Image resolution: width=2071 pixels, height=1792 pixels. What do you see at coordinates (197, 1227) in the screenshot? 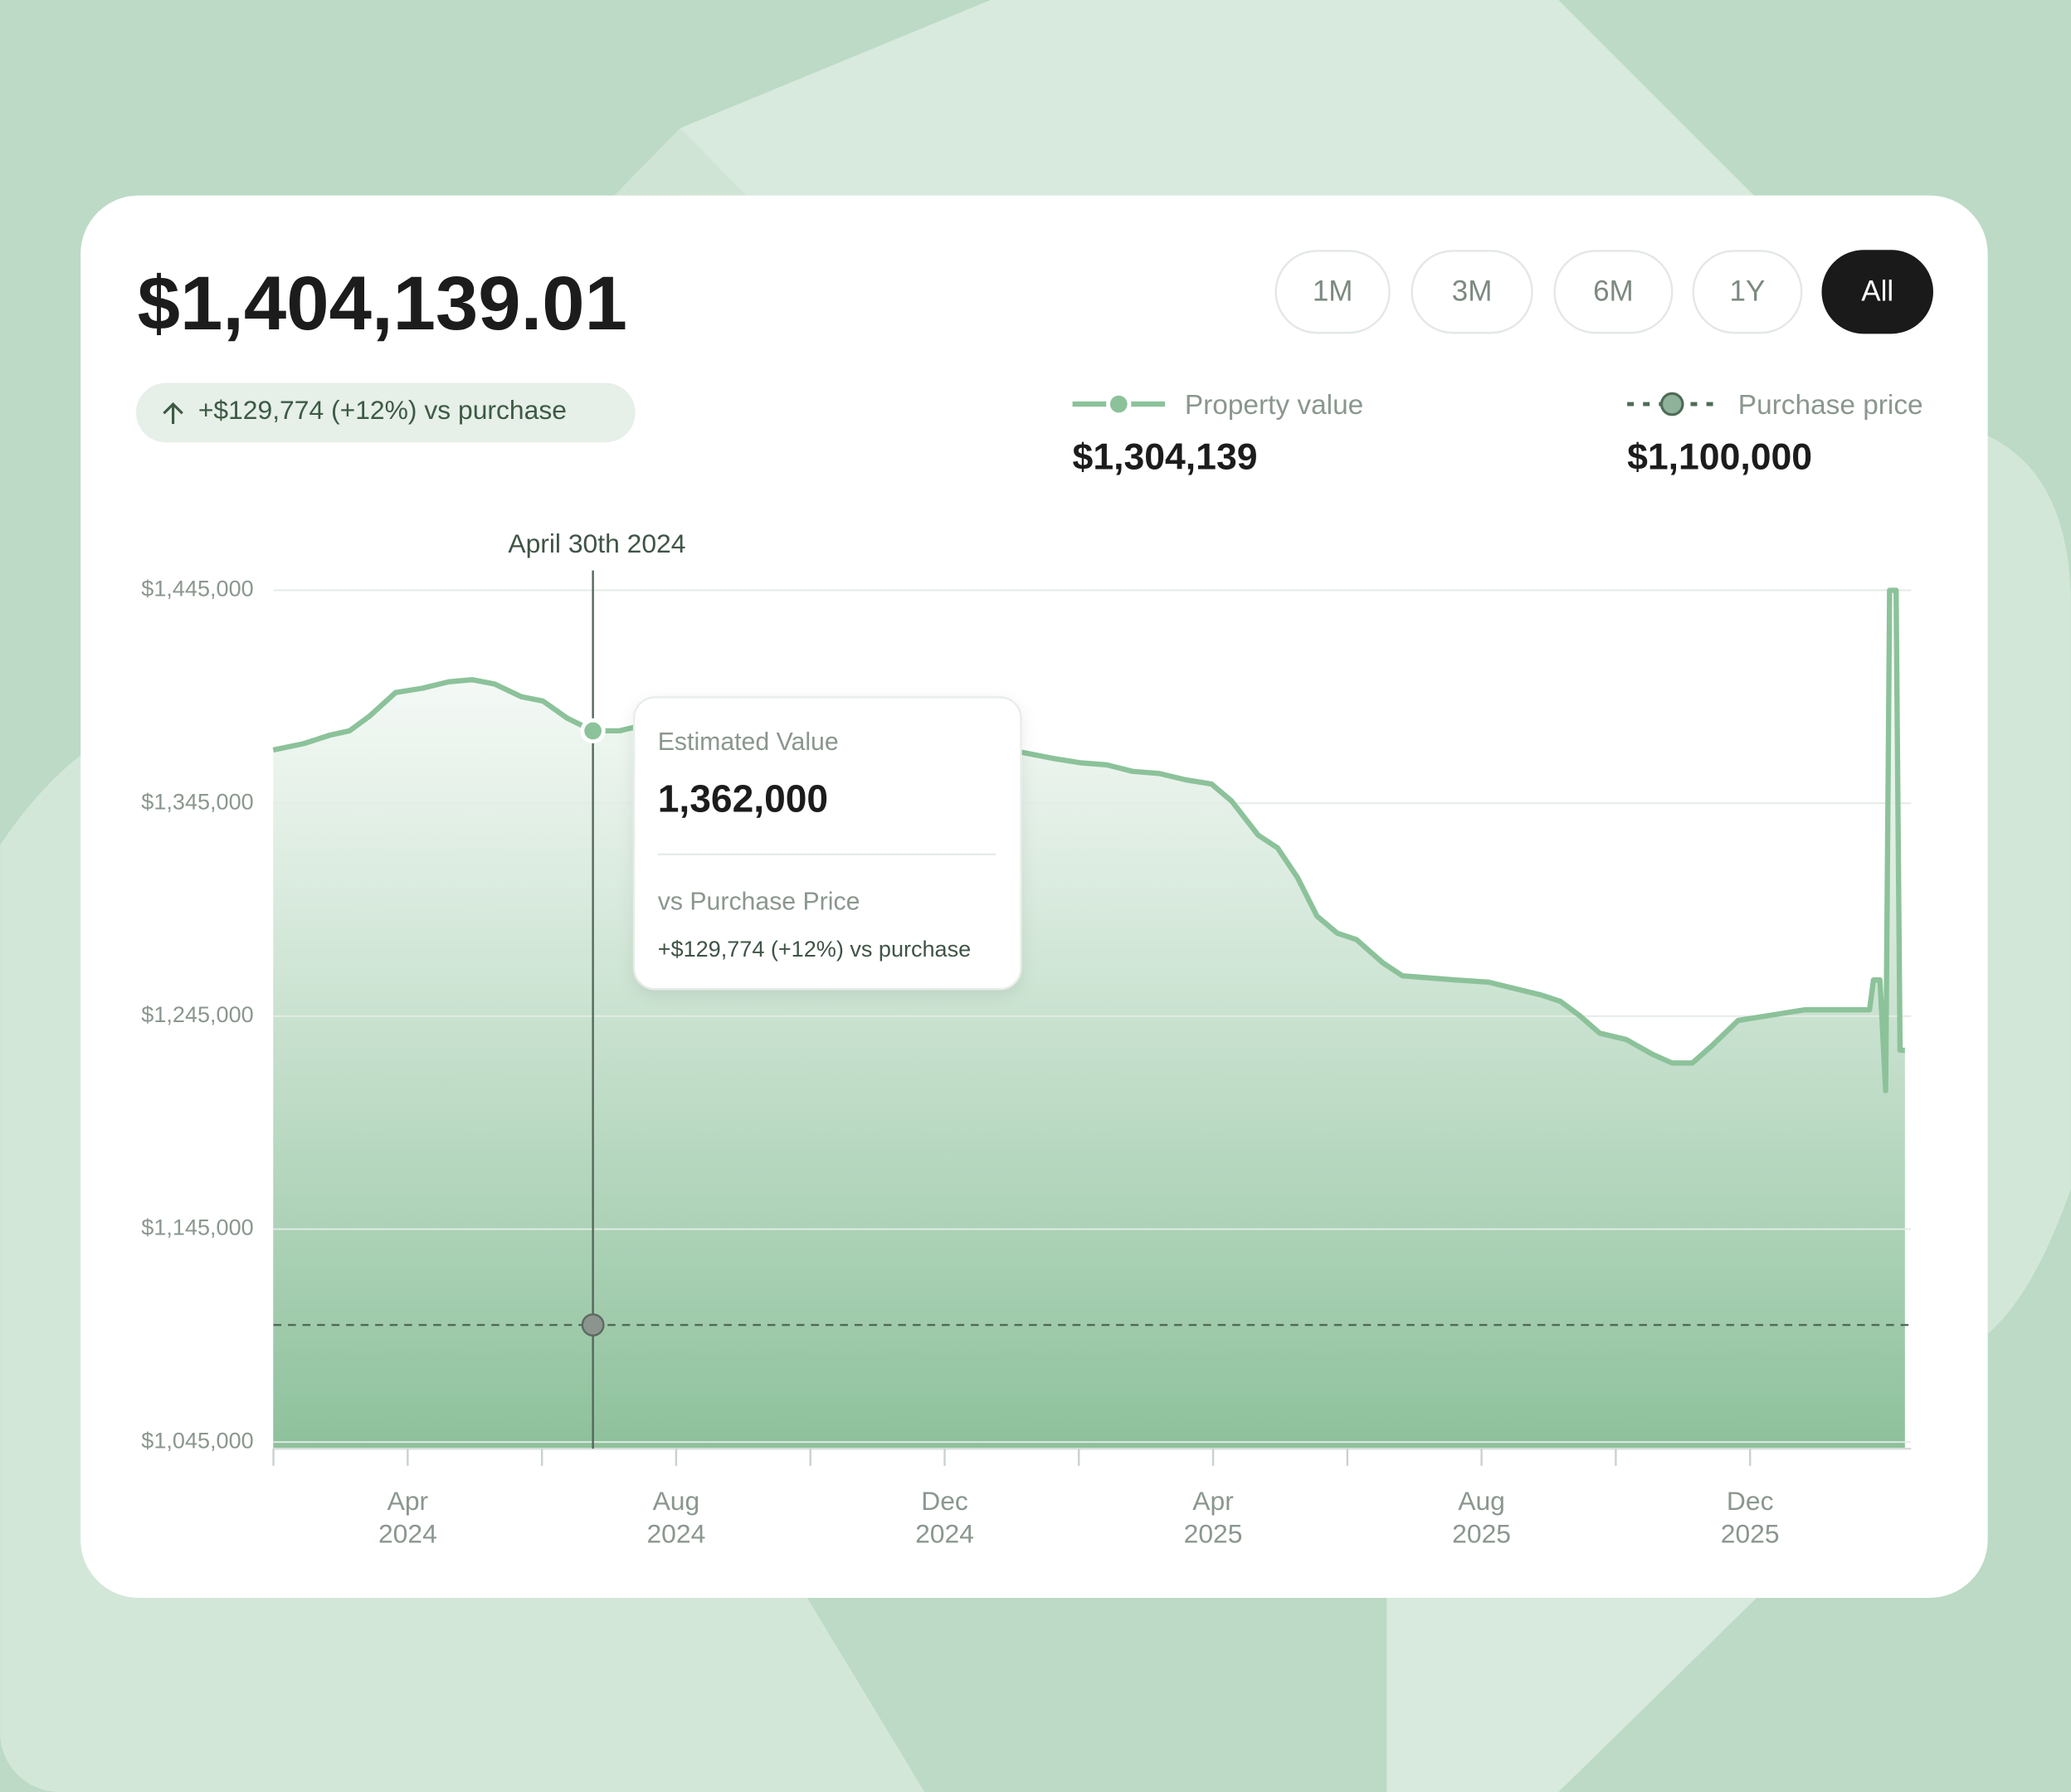
I see `y-tick-label: $1,145,000` at bounding box center [197, 1227].